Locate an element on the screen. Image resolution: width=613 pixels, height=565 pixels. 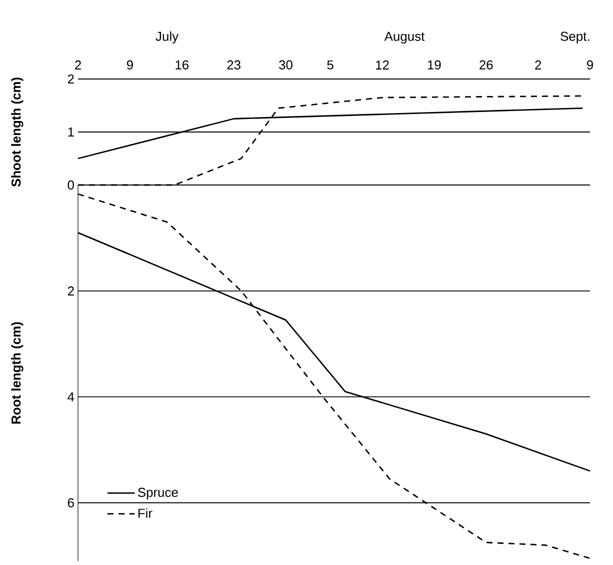
y-axis-title: Root length (cm) is located at coordinates (17, 373).